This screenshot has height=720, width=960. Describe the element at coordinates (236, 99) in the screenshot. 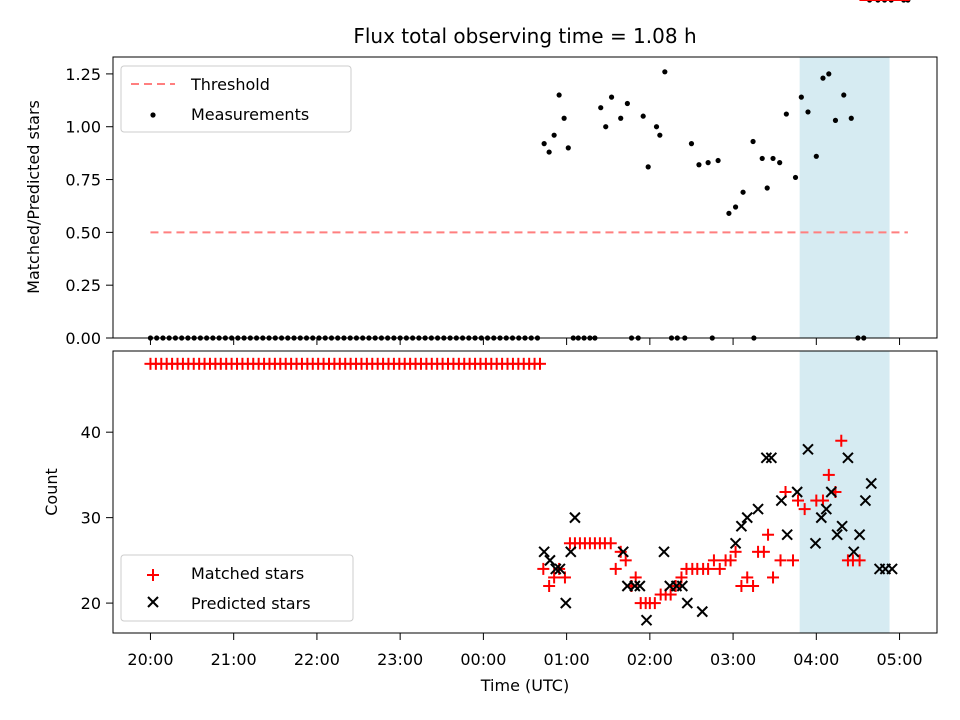

I see `top-legend-box` at that location.